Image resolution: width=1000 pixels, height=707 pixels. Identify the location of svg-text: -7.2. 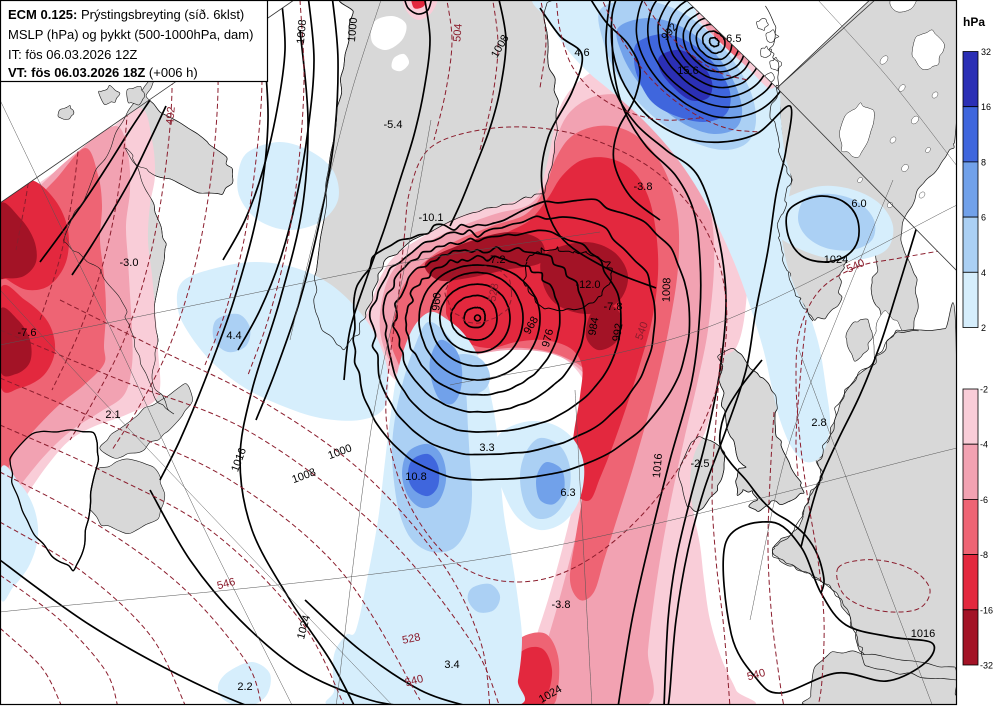
(496, 260).